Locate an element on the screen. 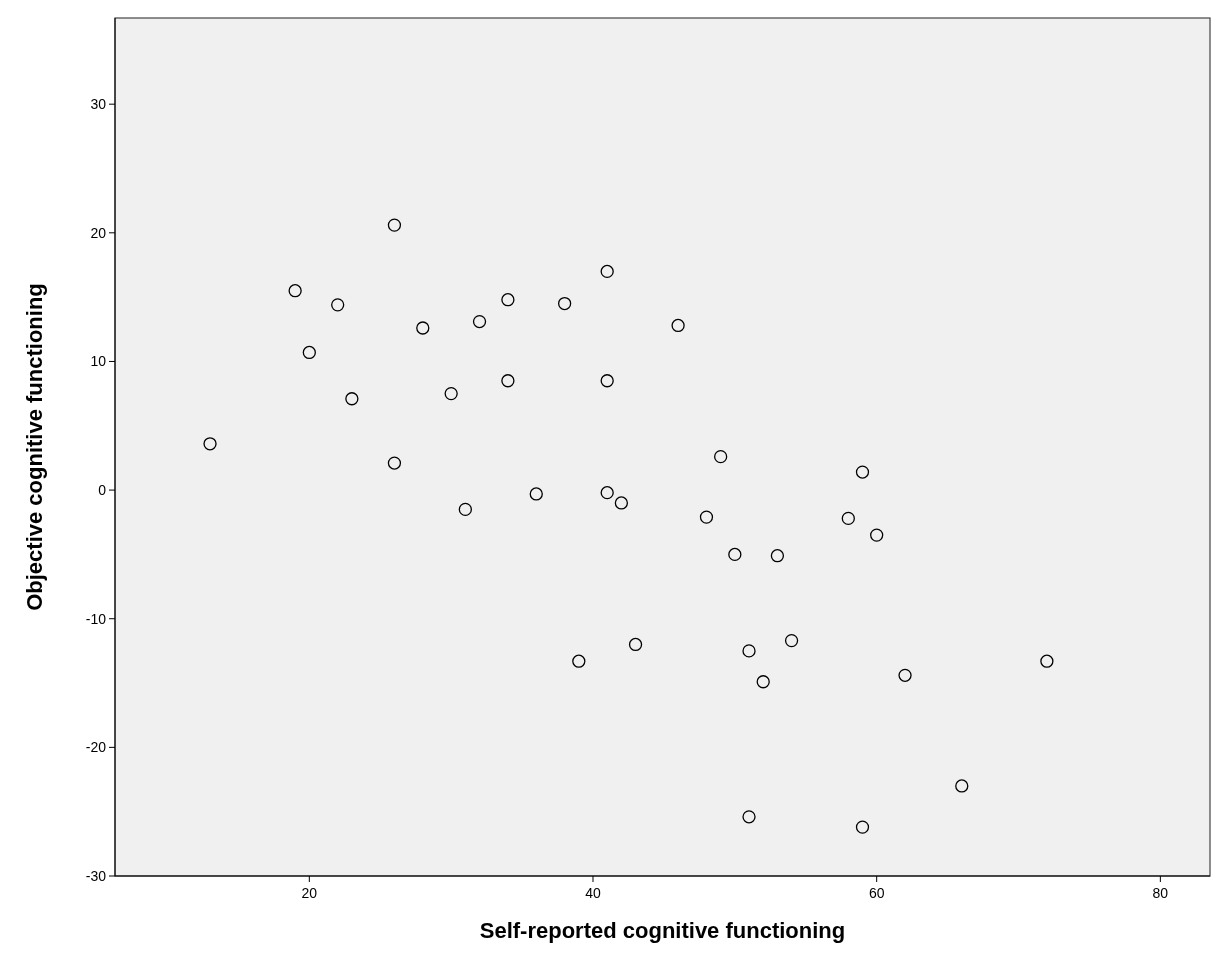  y-tick-label: 30 is located at coordinates (98, 104).